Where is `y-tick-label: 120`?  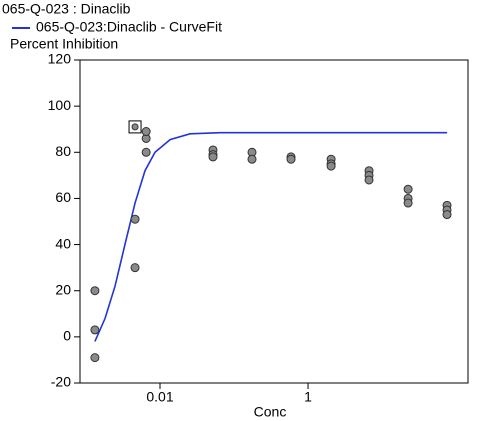
y-tick-label: 120 is located at coordinates (60, 59).